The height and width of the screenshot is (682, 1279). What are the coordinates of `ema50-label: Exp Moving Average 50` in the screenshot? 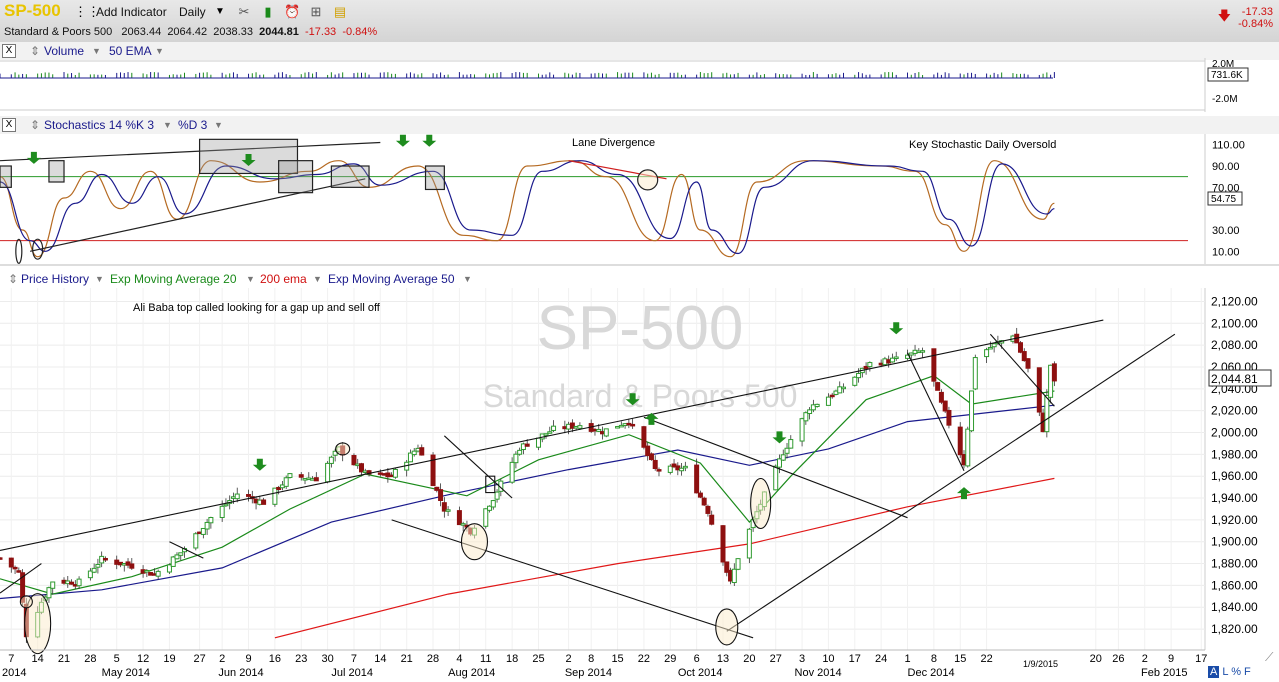 It's located at (391, 279).